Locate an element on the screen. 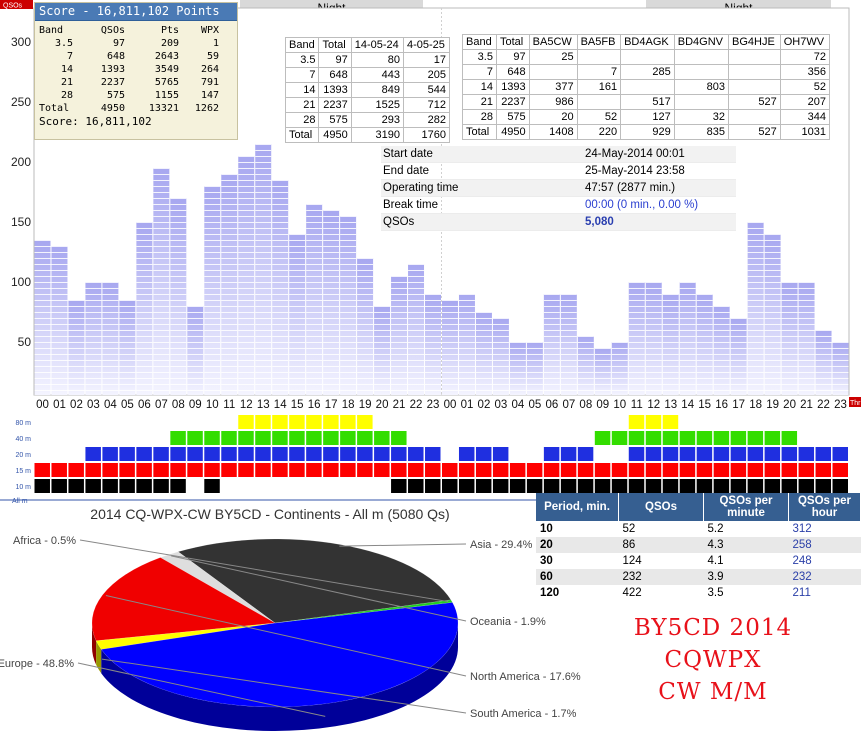  table-cell: 120 is located at coordinates (550, 593).